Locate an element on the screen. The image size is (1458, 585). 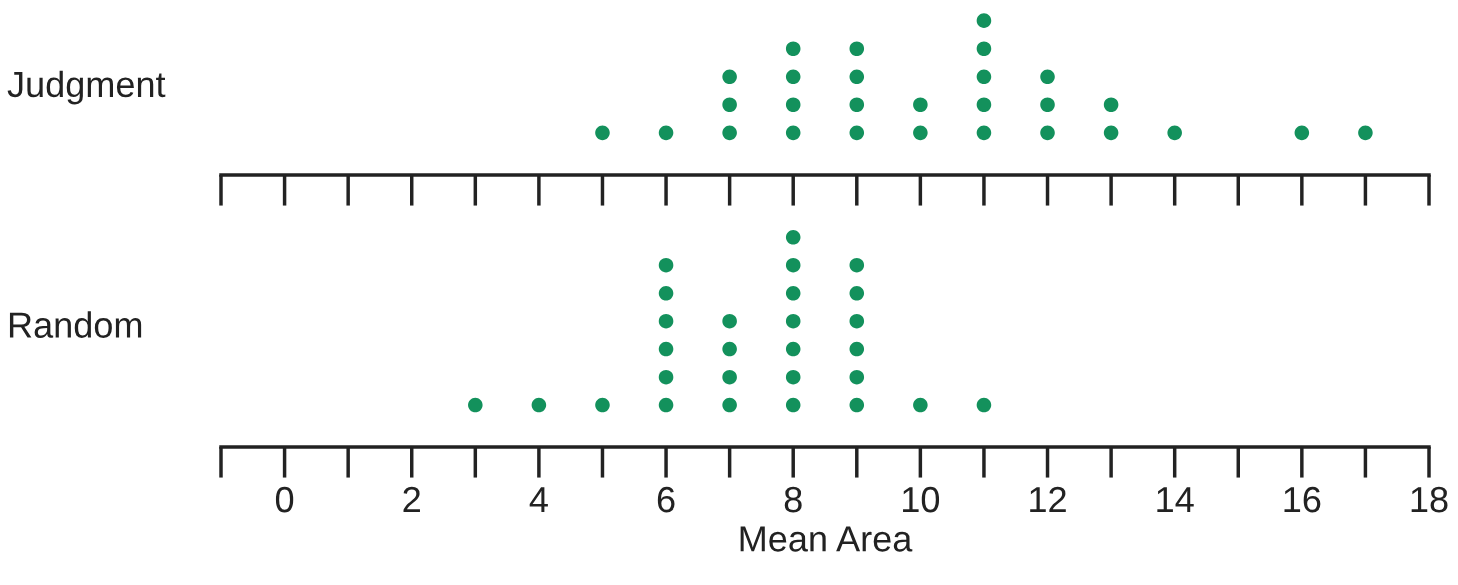
x-tick-label: 2 is located at coordinates (411, 499).